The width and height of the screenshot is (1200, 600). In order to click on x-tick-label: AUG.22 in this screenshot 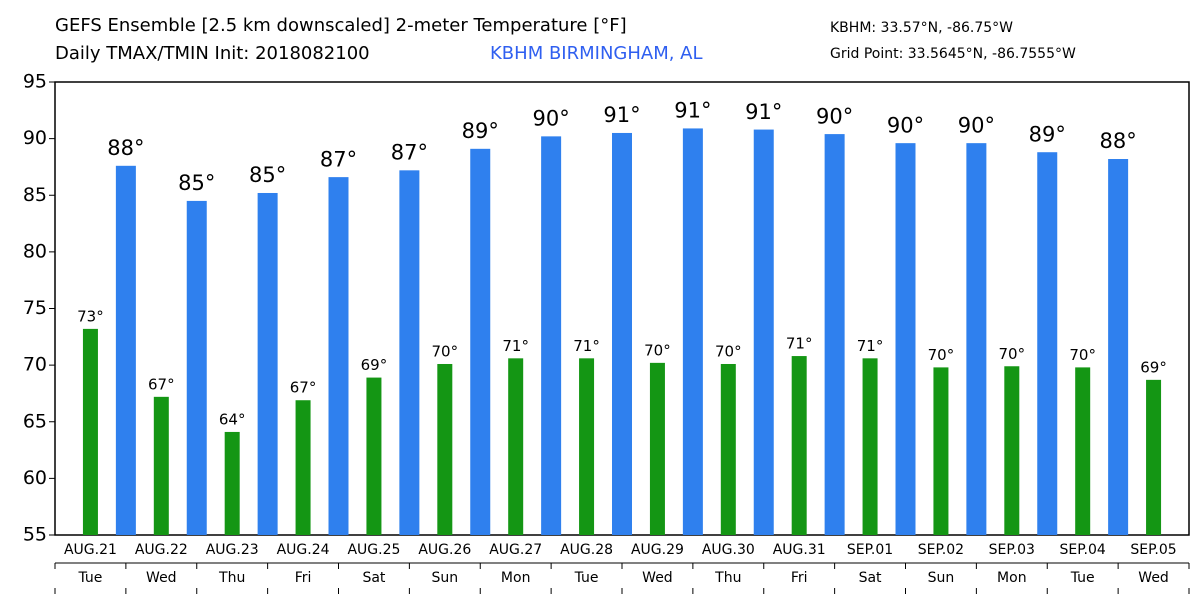, I will do `click(161, 550)`.